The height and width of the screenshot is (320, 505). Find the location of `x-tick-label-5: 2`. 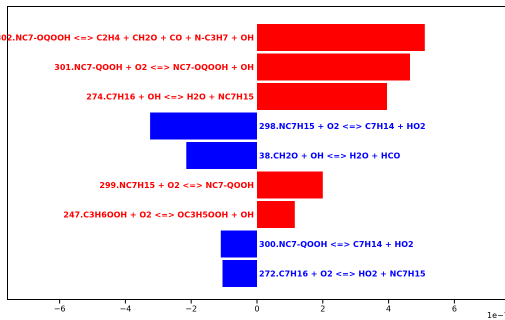

x-tick-label-5: 2 is located at coordinates (322, 309).